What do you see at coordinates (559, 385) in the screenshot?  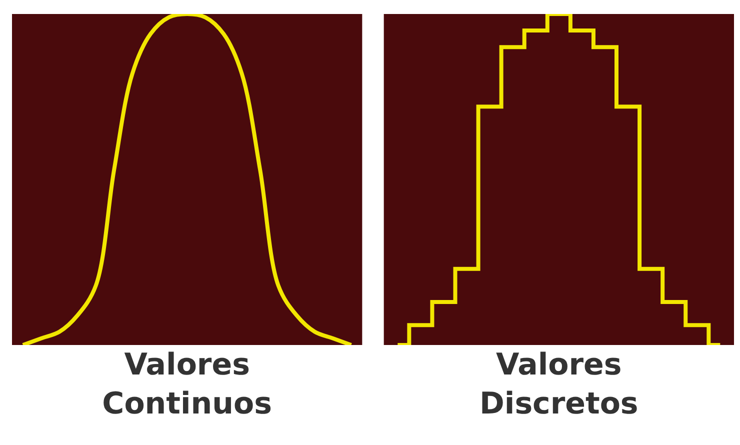 I see `x-axis-title: Valores Discretos` at bounding box center [559, 385].